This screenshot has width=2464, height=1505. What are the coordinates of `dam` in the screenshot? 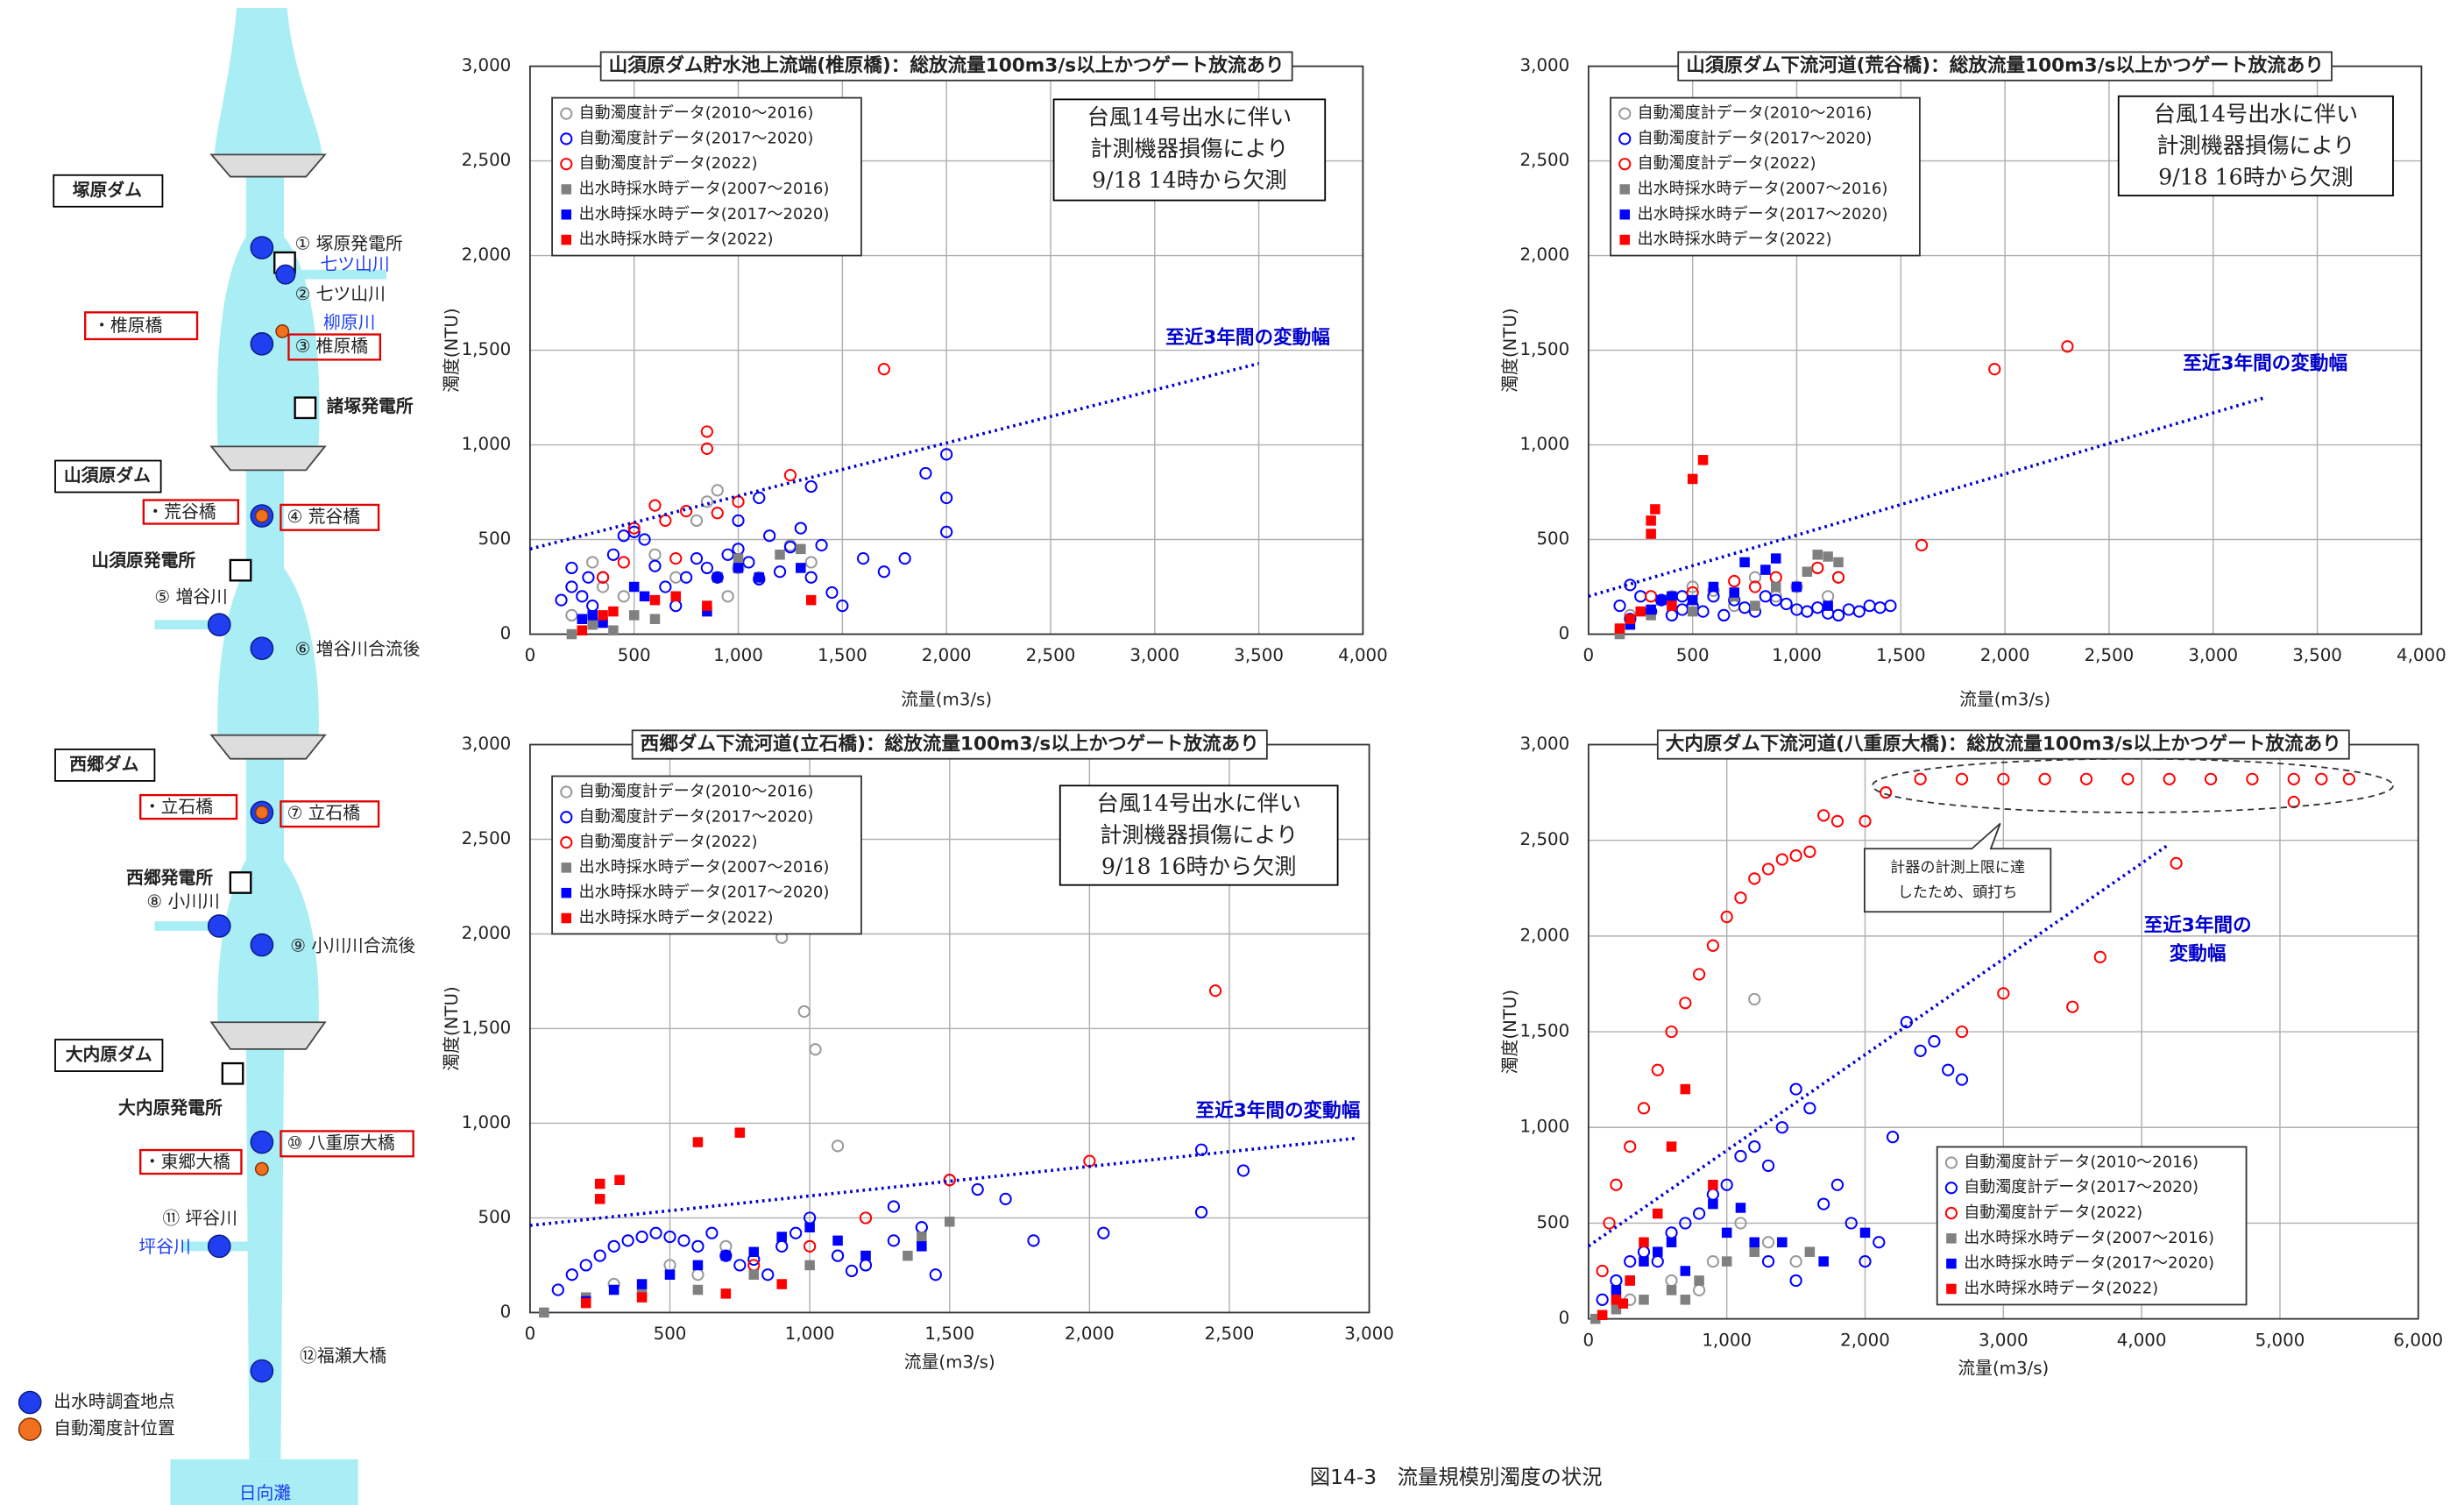 It's located at (268, 601).